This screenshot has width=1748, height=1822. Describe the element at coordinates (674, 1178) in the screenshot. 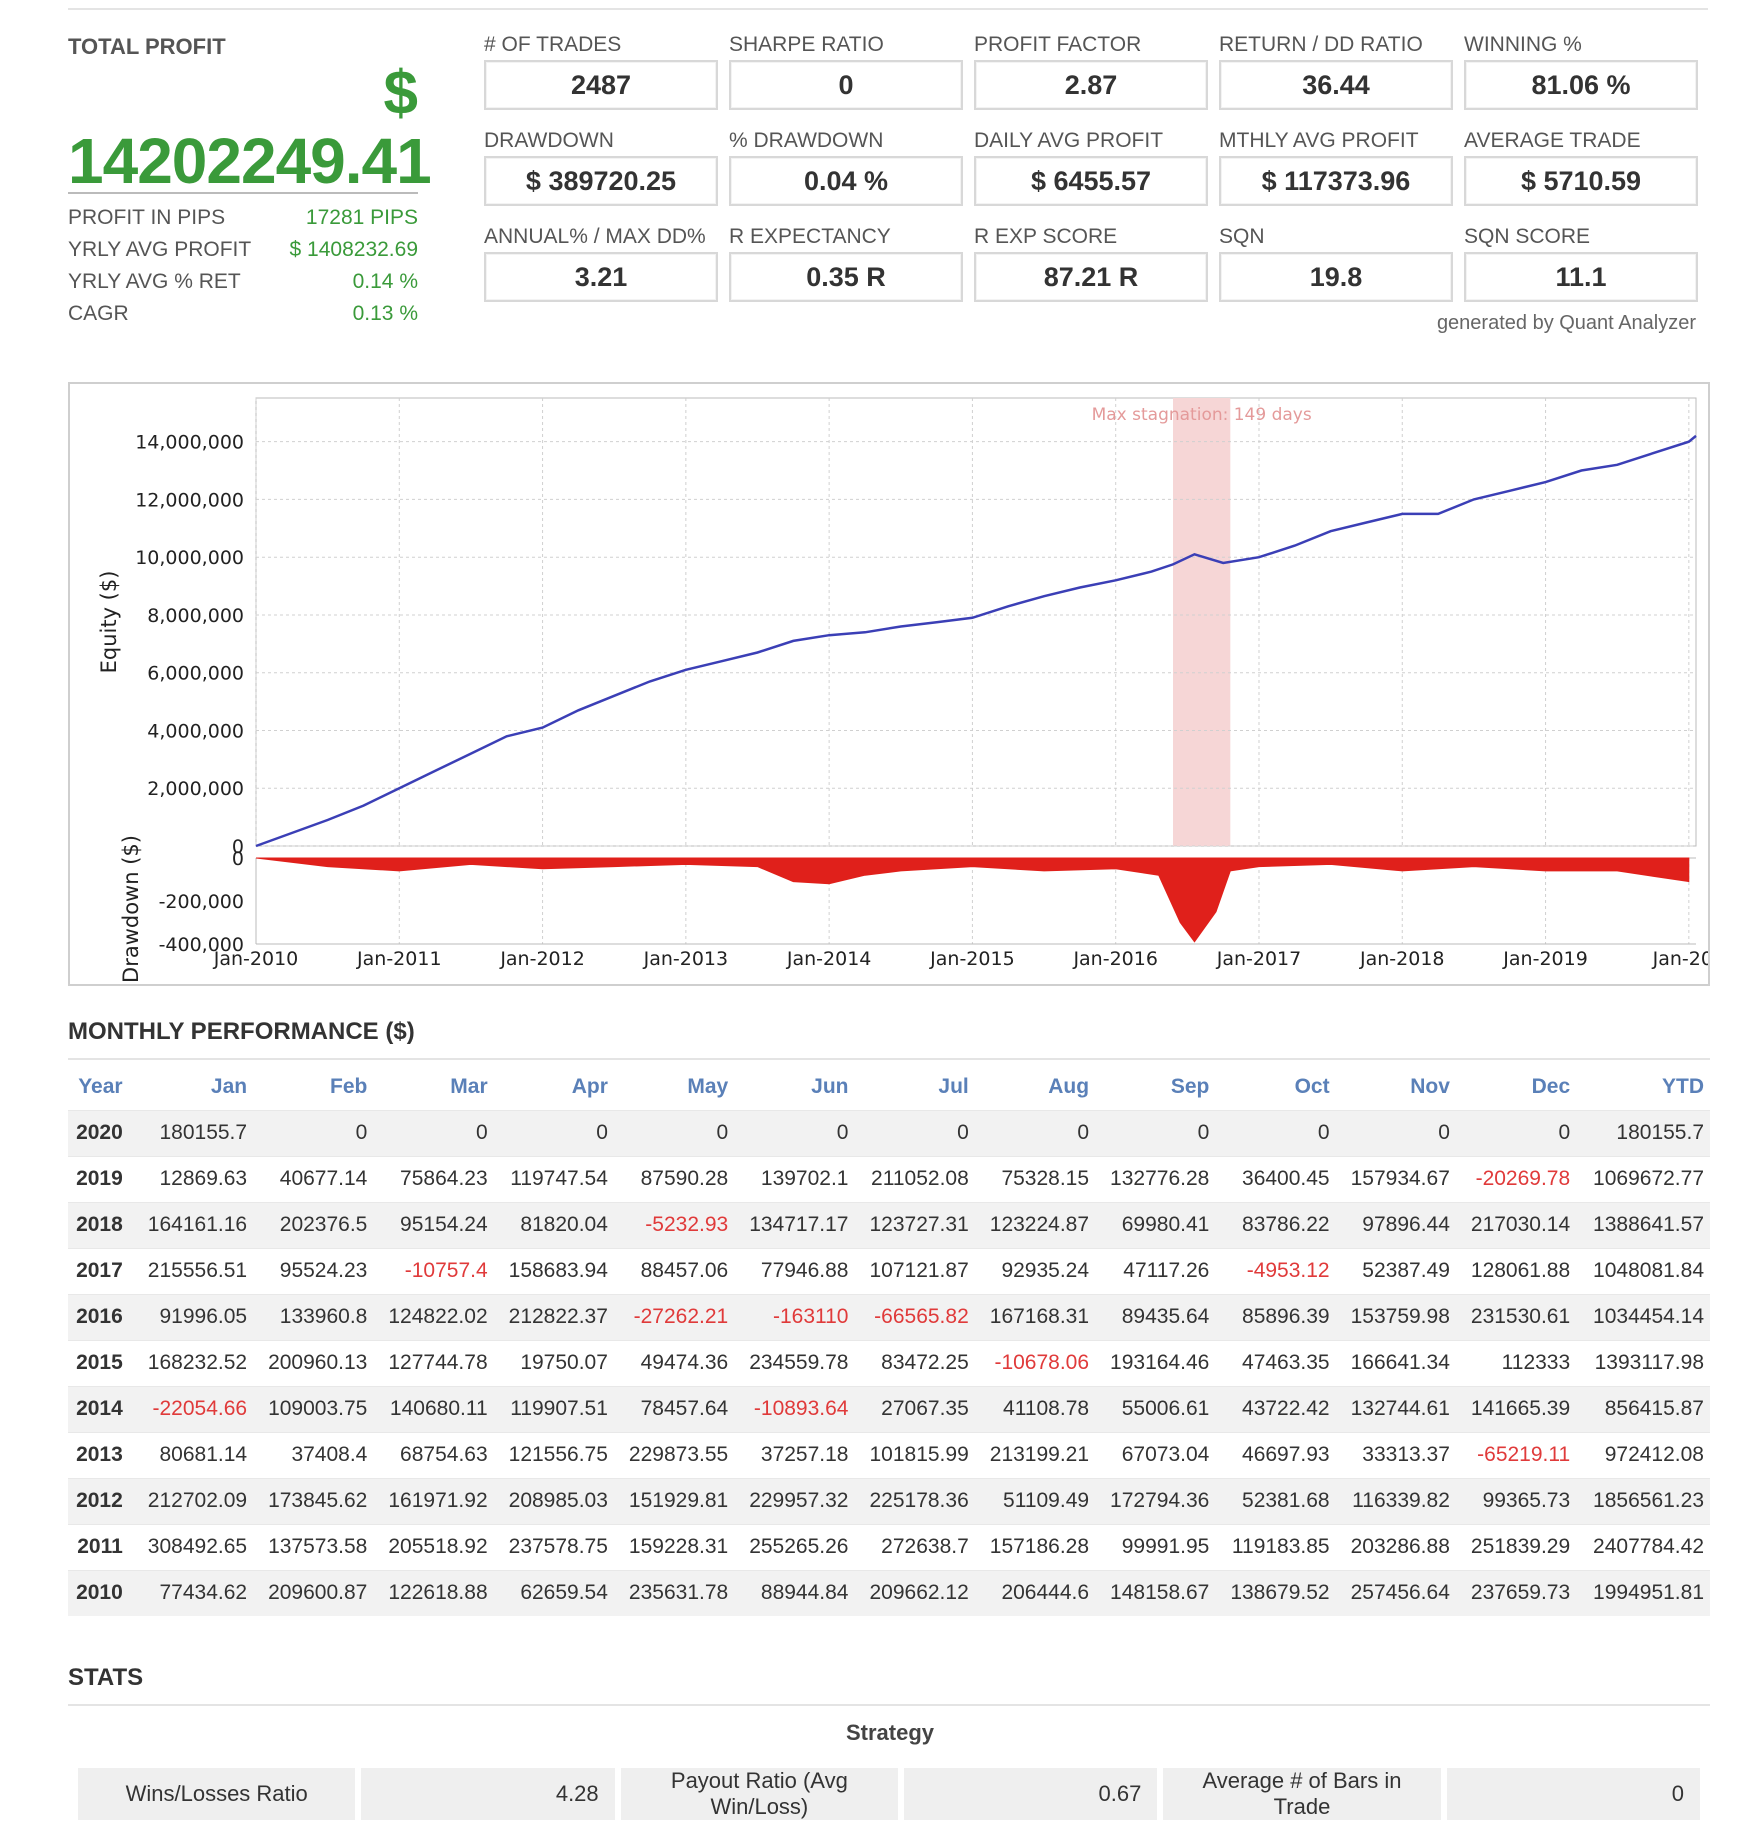

I see `monthly-value-cell: 87590.28` at that location.